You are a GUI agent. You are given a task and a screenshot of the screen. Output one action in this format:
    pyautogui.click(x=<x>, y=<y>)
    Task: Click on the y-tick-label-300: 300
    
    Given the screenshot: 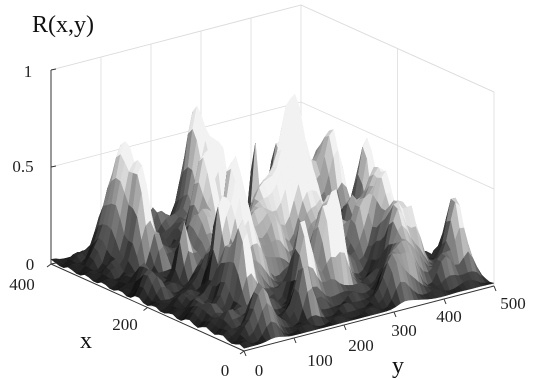 What is the action you would take?
    pyautogui.click(x=404, y=330)
    